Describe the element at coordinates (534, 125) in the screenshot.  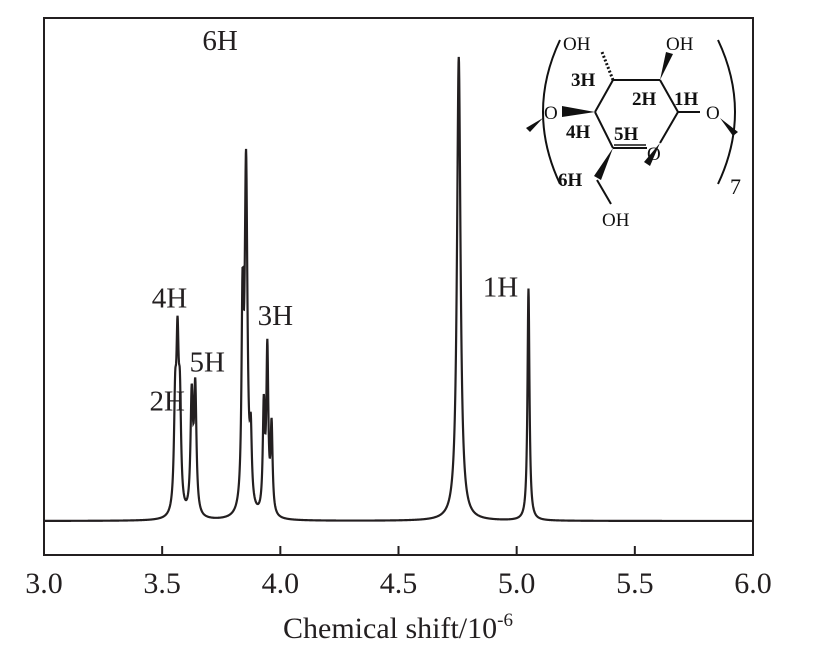
I see `bond-o-left-methyl` at that location.